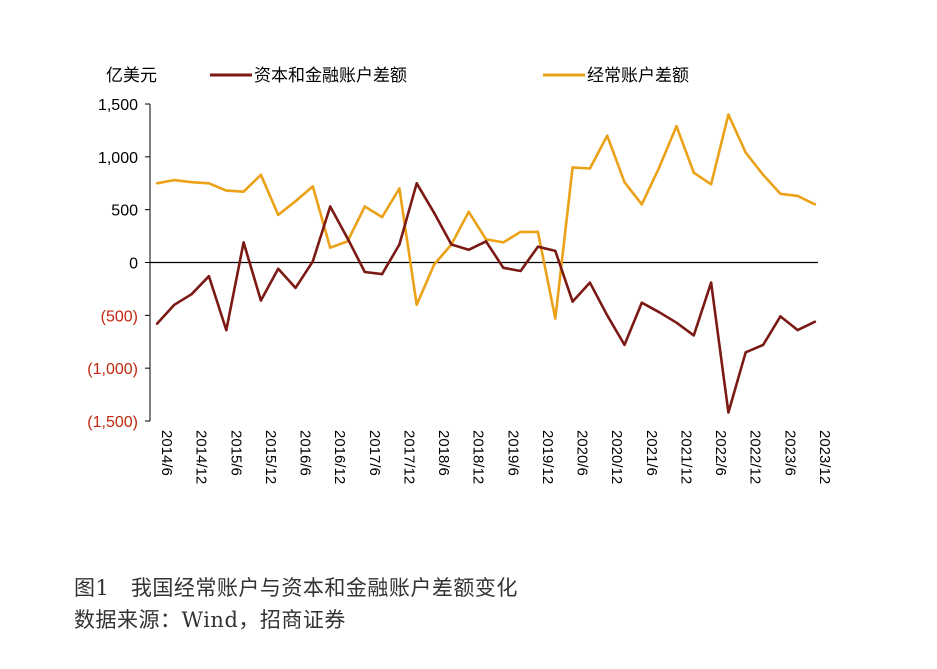  Describe the element at coordinates (824, 457) in the screenshot. I see `x-tick-label: 2023/12` at that location.